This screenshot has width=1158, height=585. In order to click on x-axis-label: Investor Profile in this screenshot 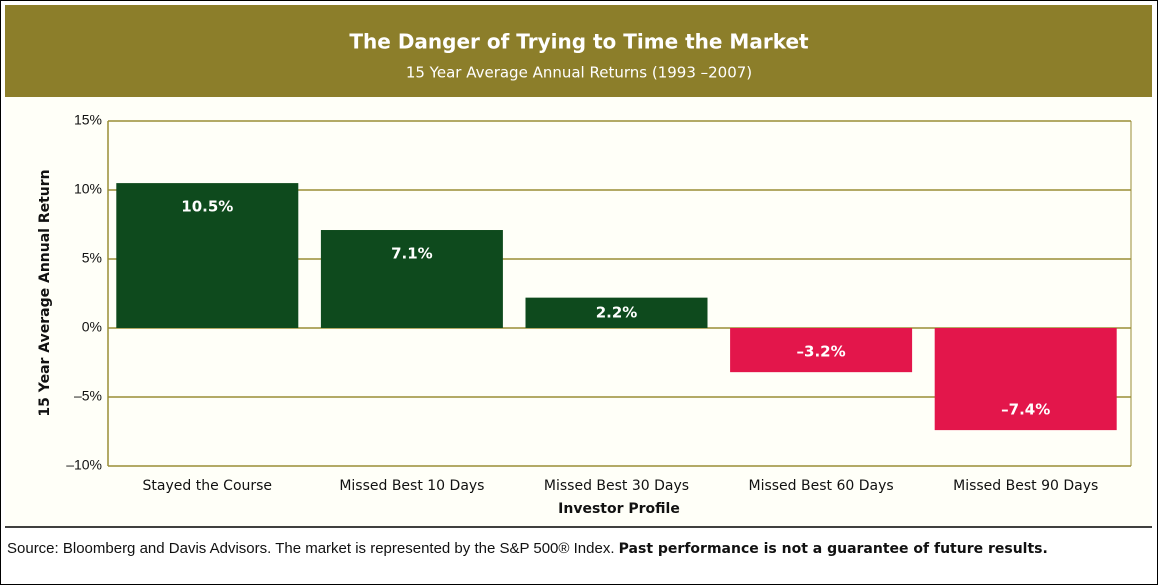, I will do `click(619, 509)`.